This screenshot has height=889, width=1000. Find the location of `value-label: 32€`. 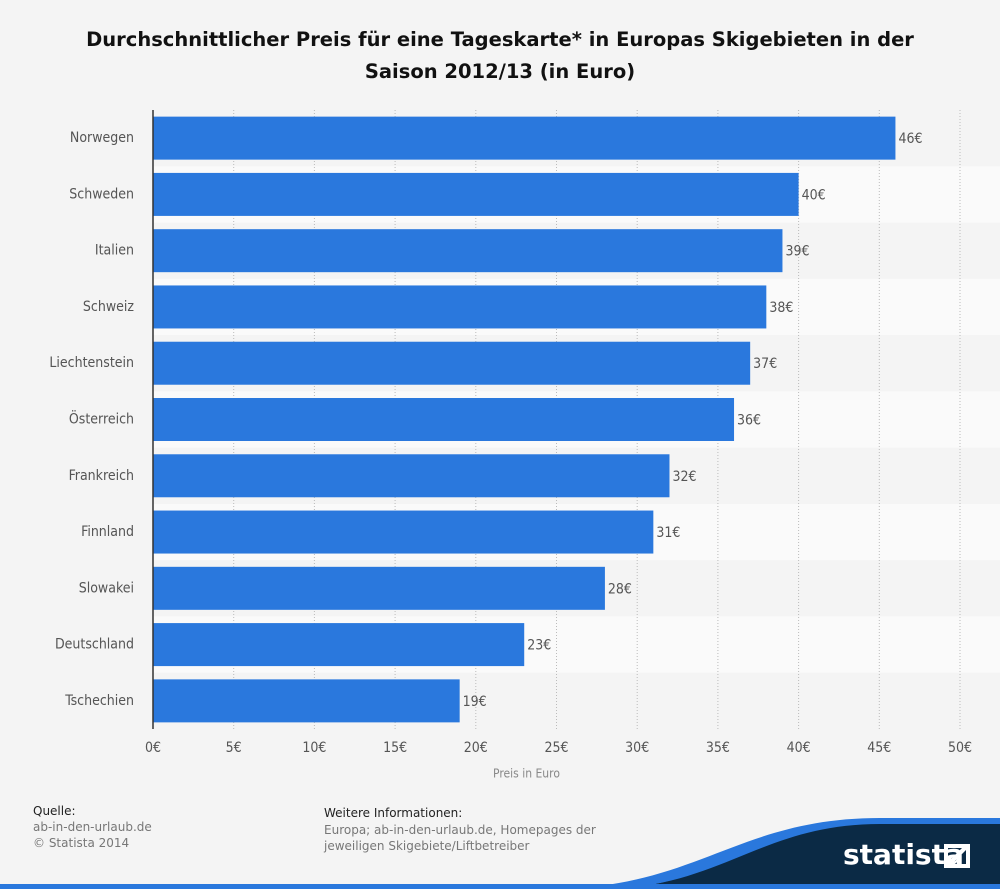

value-label: 32€ is located at coordinates (684, 477).